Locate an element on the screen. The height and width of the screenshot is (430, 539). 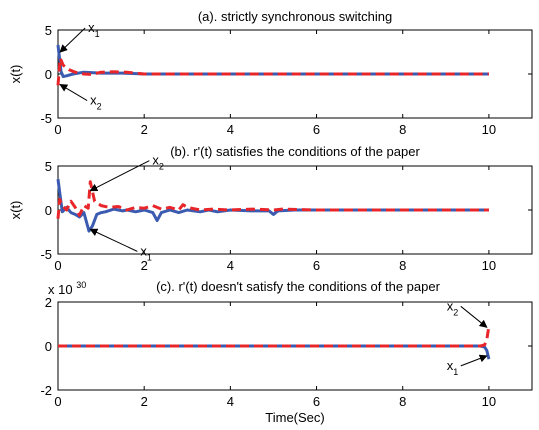
panel-c-annotation-x1: x1 is located at coordinates (453, 367).